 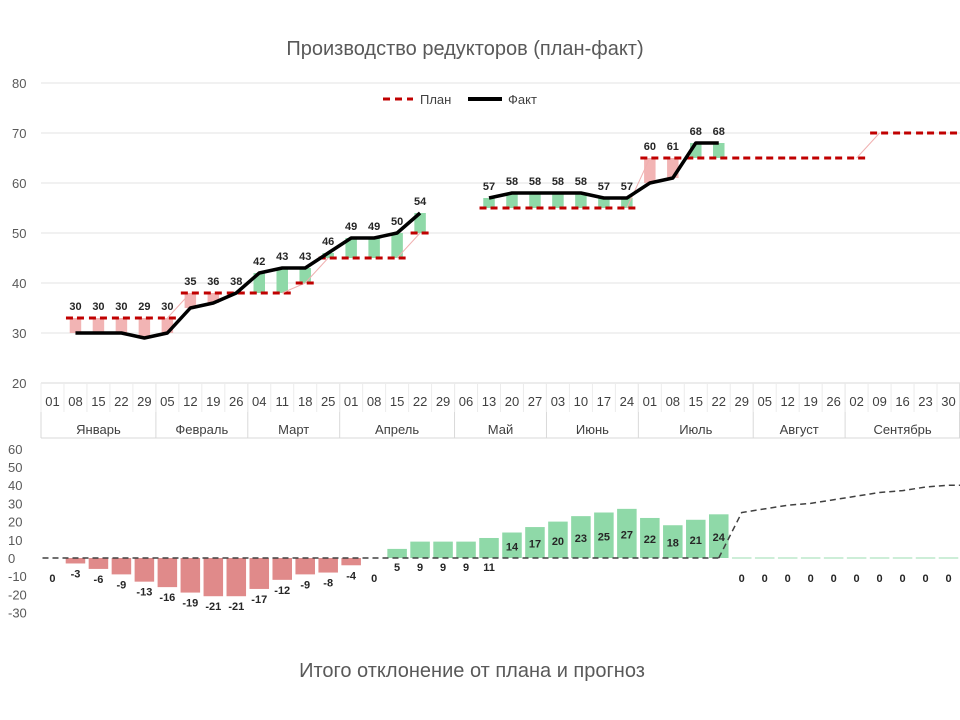 What do you see at coordinates (535, 545) in the screenshot?
I see `deviation-data-label: 17` at bounding box center [535, 545].